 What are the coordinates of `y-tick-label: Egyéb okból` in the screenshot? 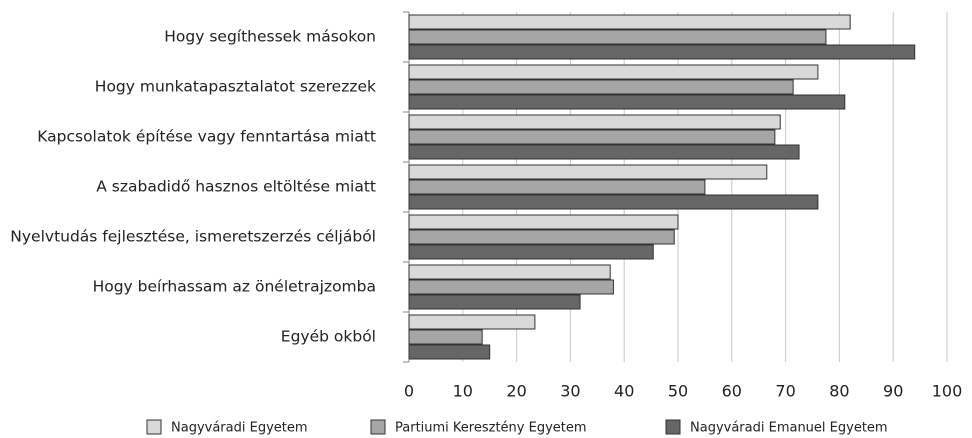 It's located at (328, 337).